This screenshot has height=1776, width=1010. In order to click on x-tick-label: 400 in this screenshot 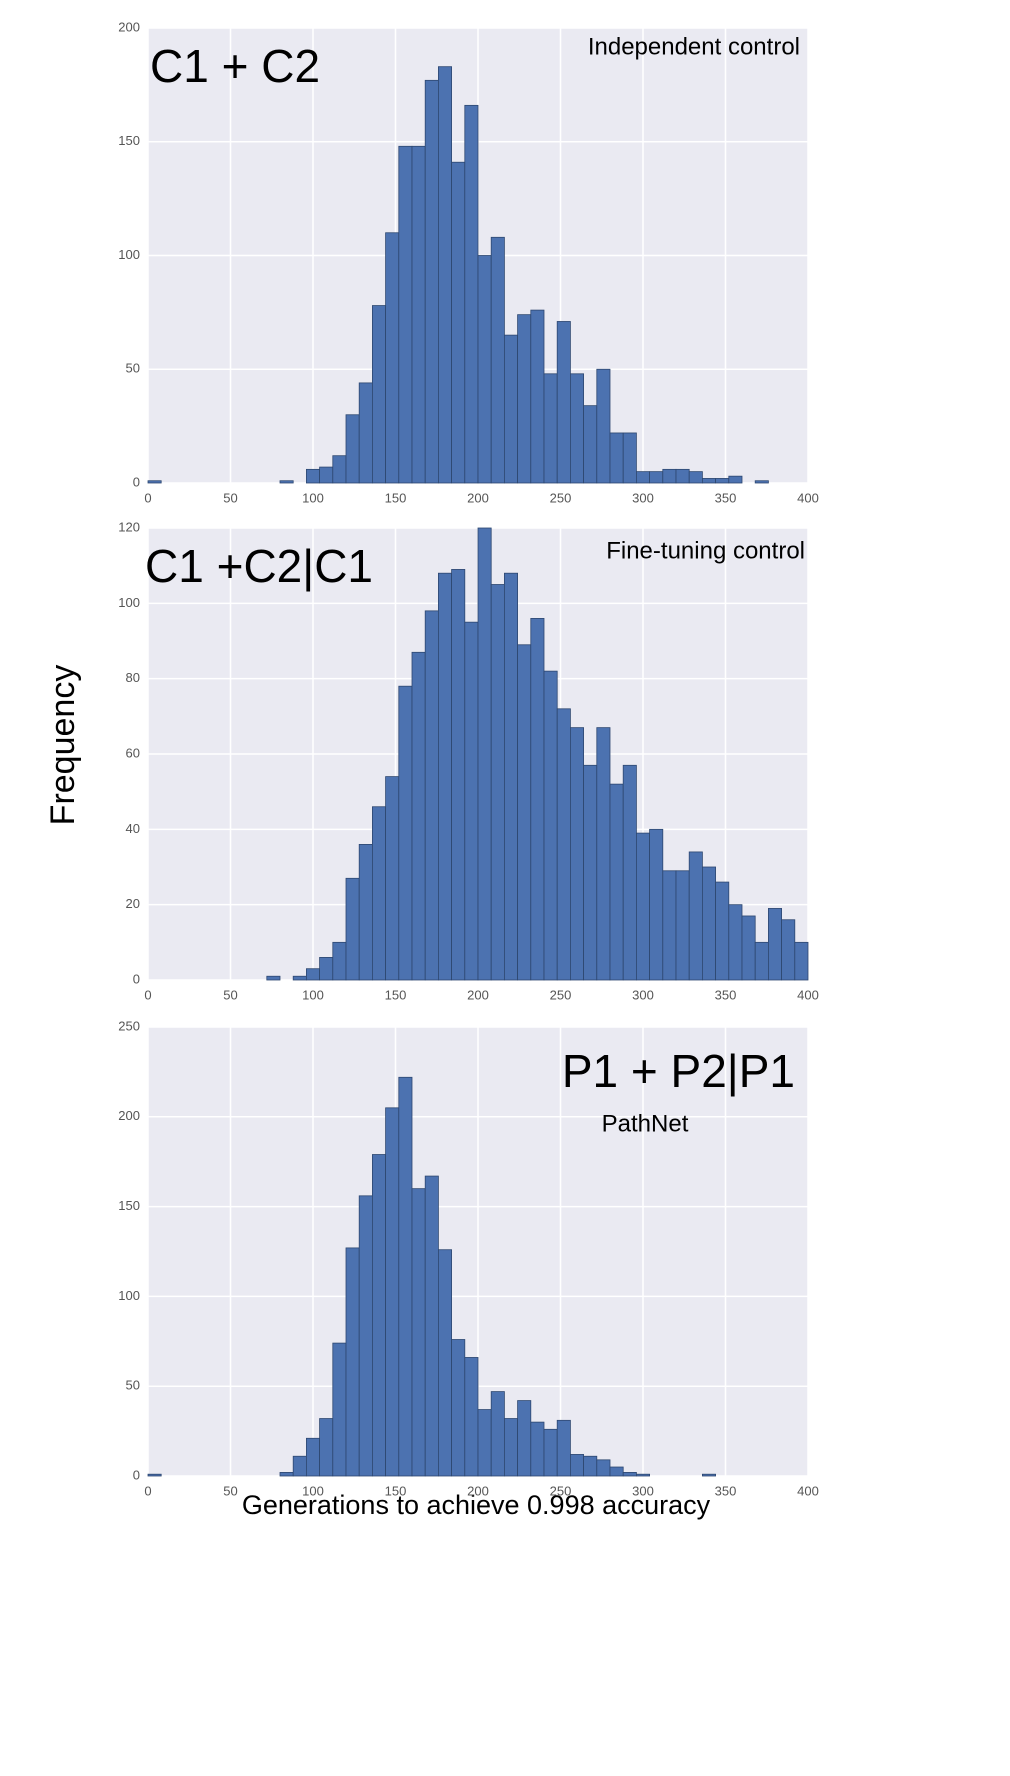, I will do `click(808, 497)`.